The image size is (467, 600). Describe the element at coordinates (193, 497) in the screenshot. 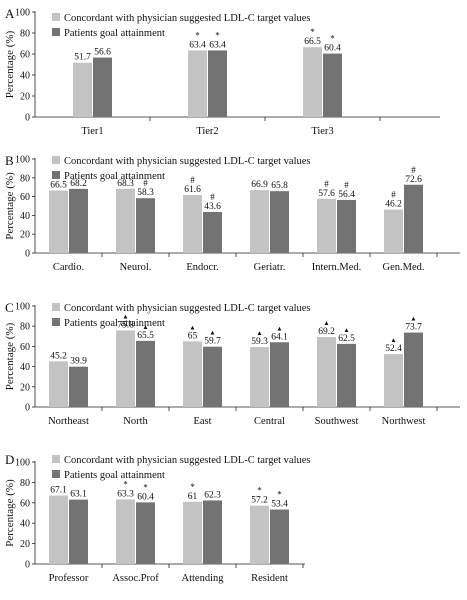

I see `data-label: 61` at that location.